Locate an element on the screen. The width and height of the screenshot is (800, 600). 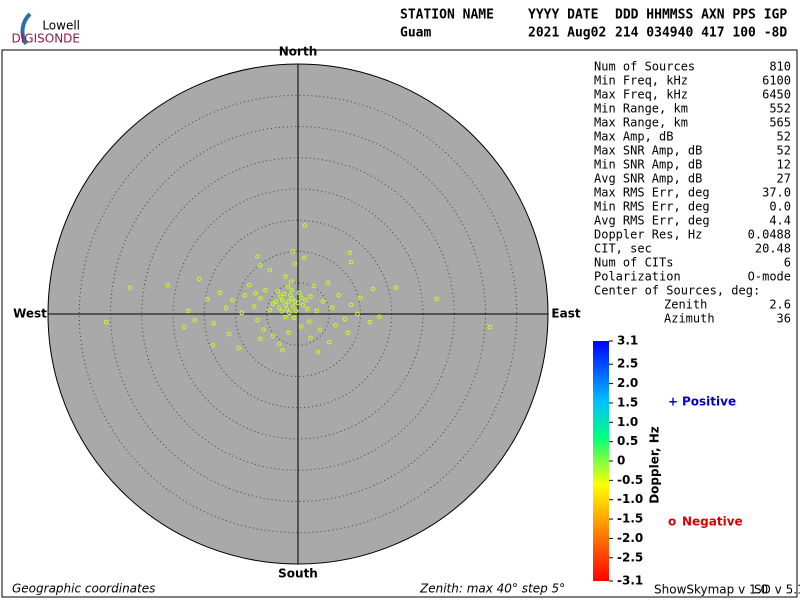
stat-heading: Center of Sources, deg: is located at coordinates (677, 291).